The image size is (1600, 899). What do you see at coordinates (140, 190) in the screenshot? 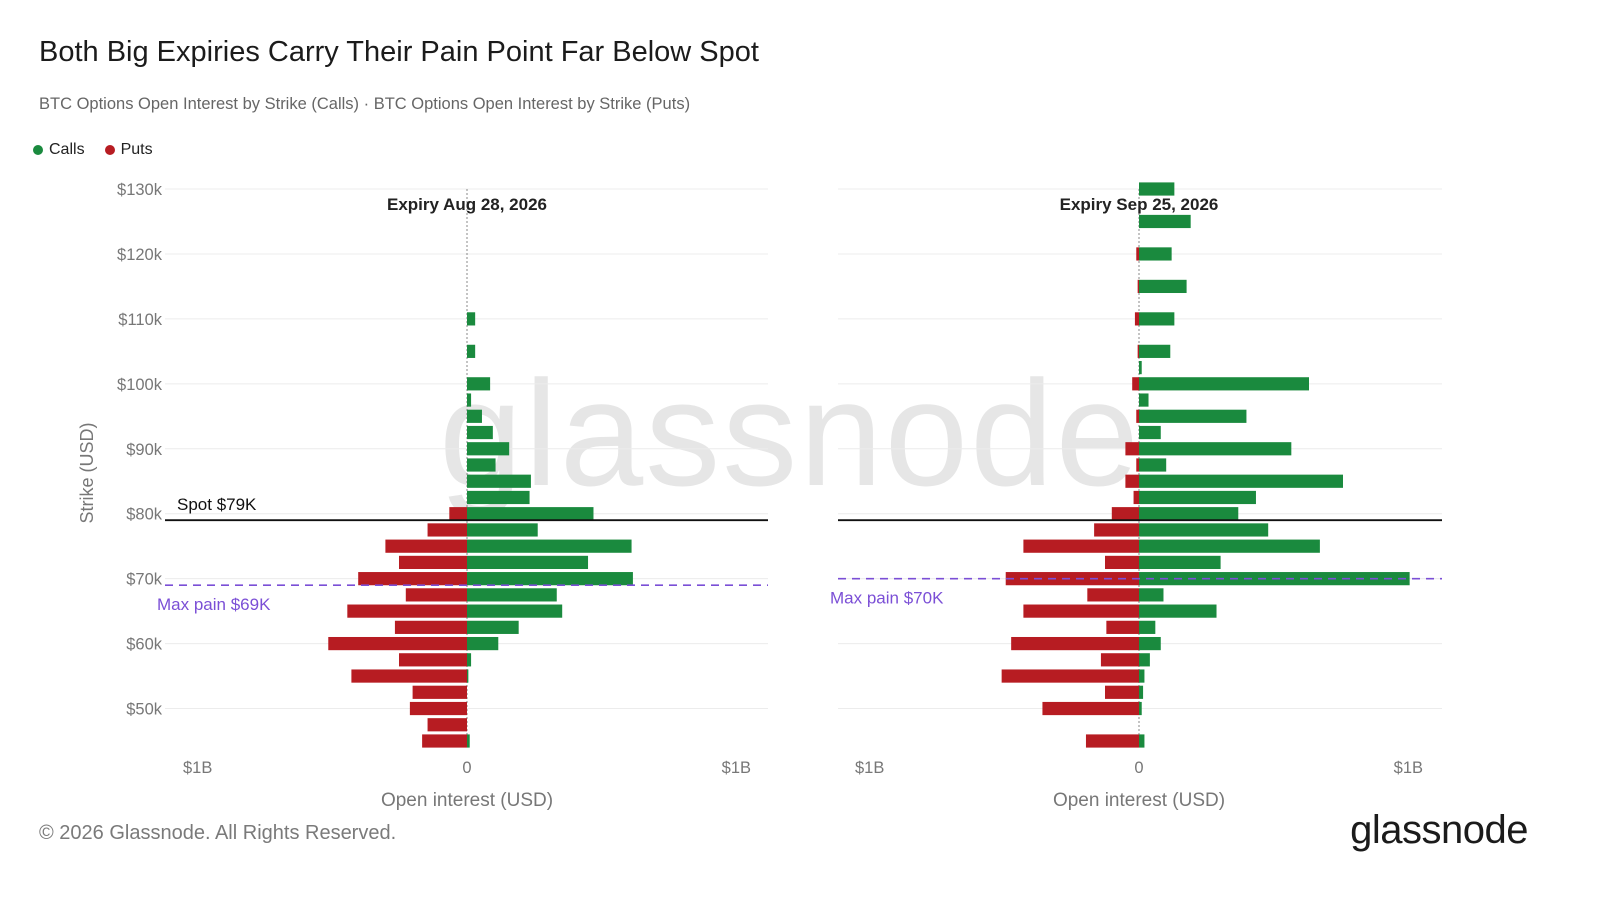
I see `y-tick-label: $130k` at bounding box center [140, 190].